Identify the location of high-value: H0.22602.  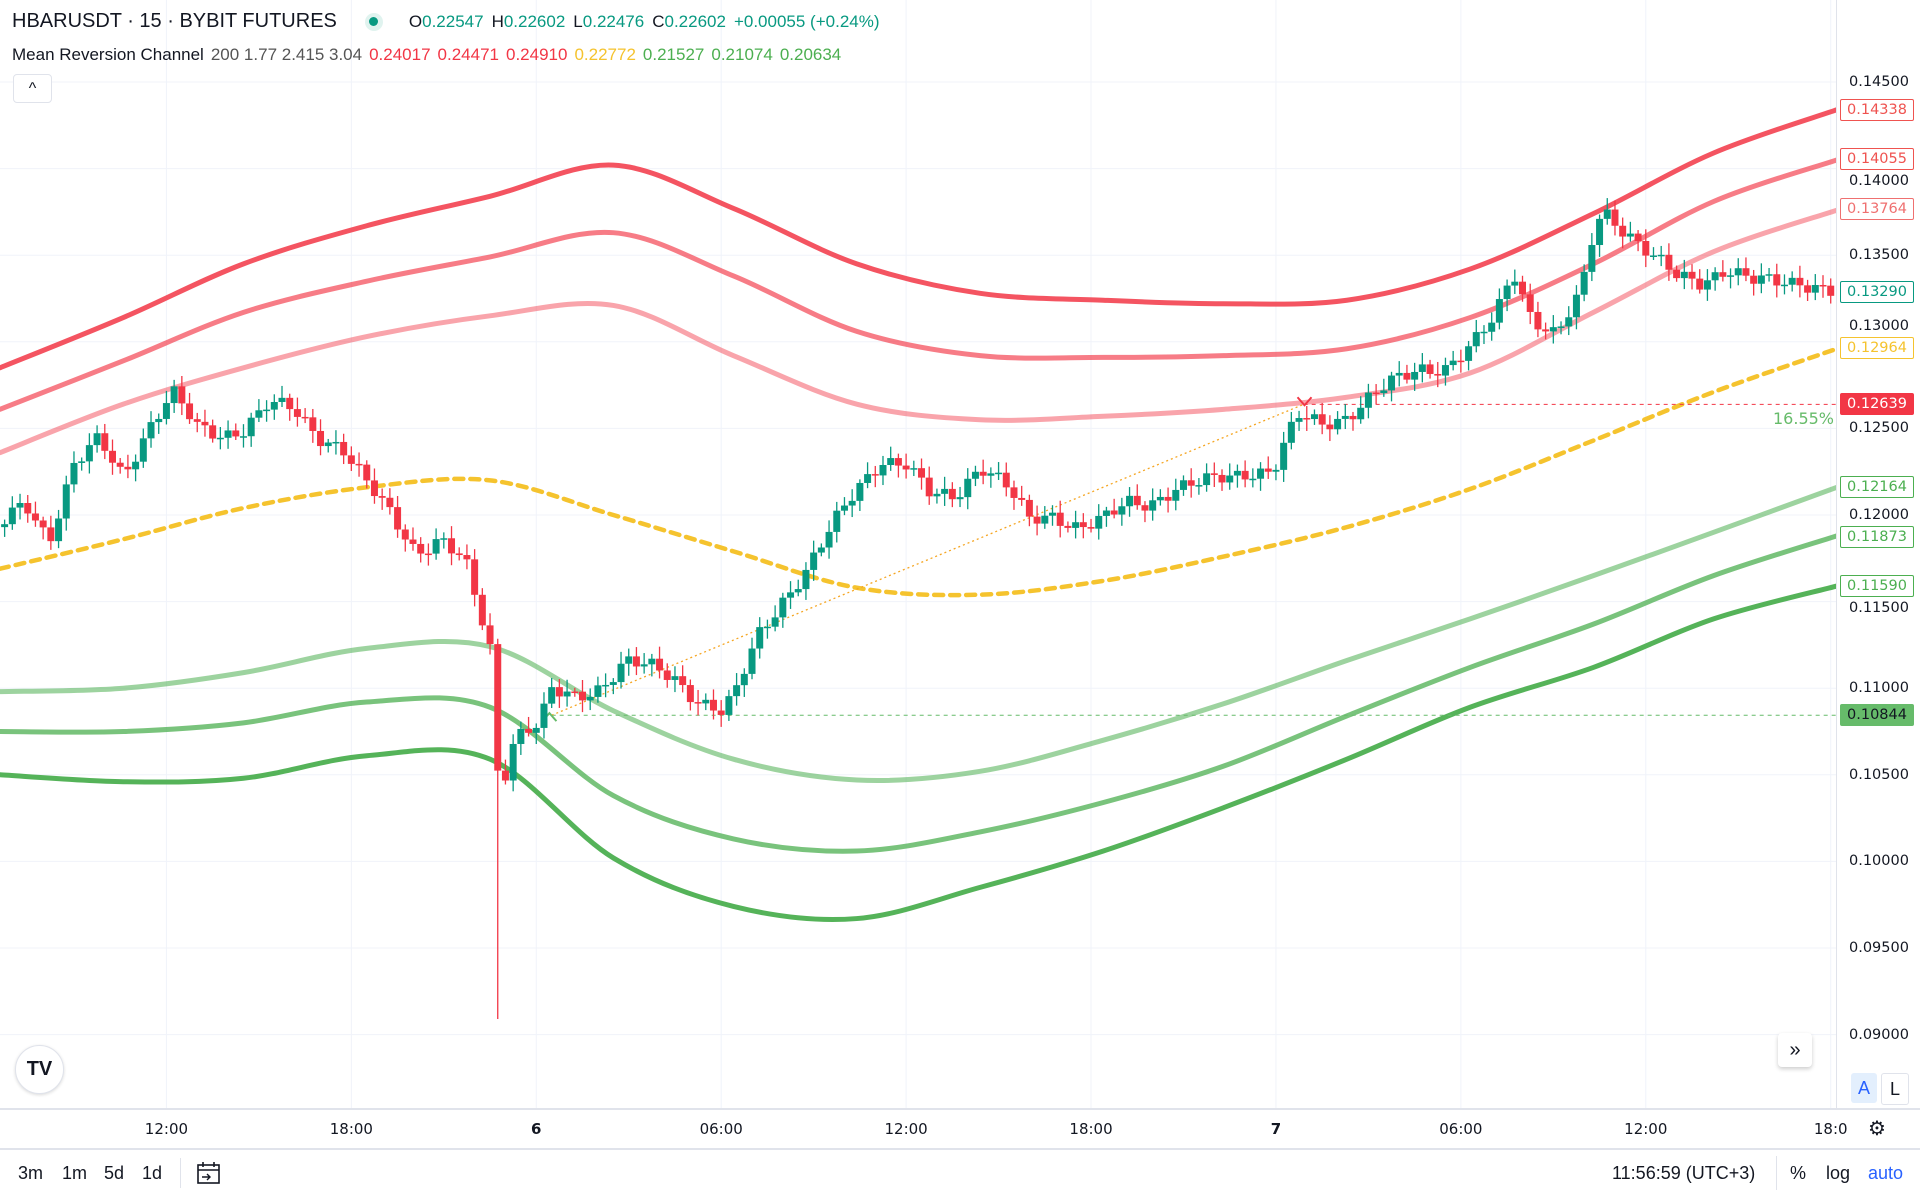
(528, 21).